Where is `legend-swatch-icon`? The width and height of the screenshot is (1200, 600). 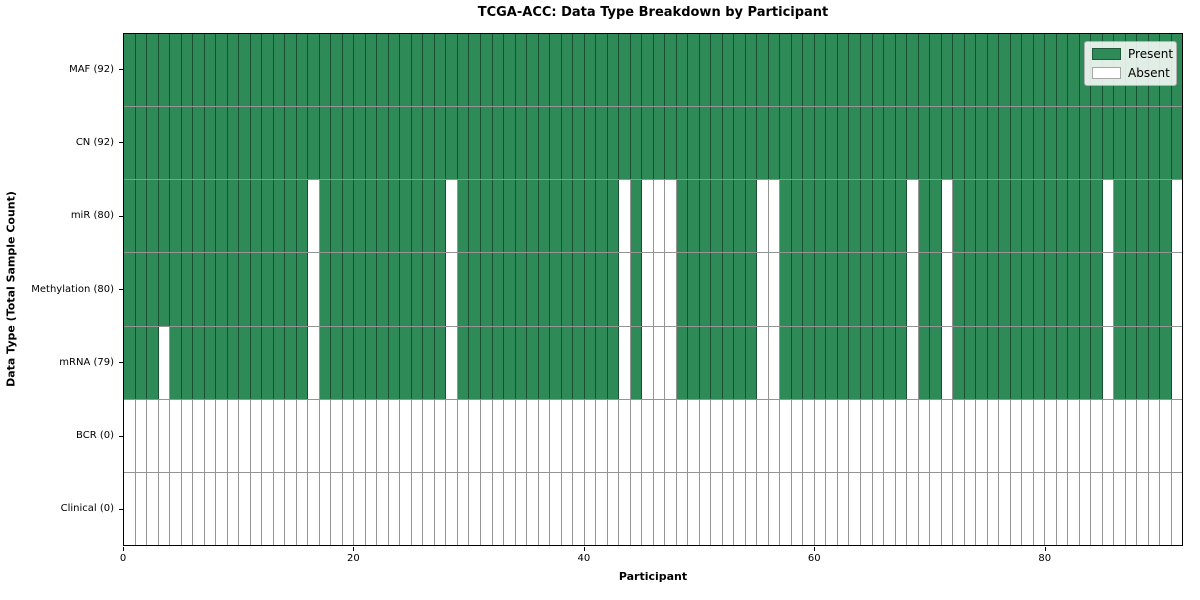 legend-swatch-icon is located at coordinates (1106, 54).